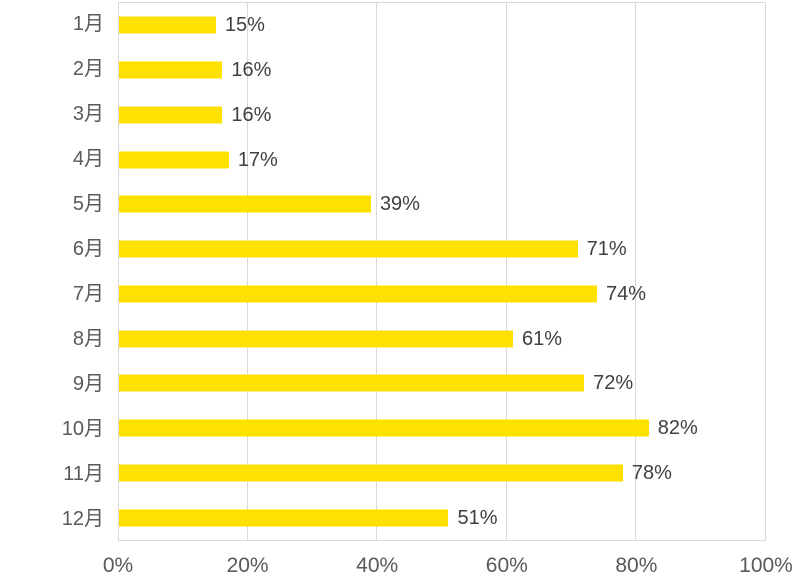 This screenshot has height=585, width=809. I want to click on x-tick-label: 100%, so click(766, 565).